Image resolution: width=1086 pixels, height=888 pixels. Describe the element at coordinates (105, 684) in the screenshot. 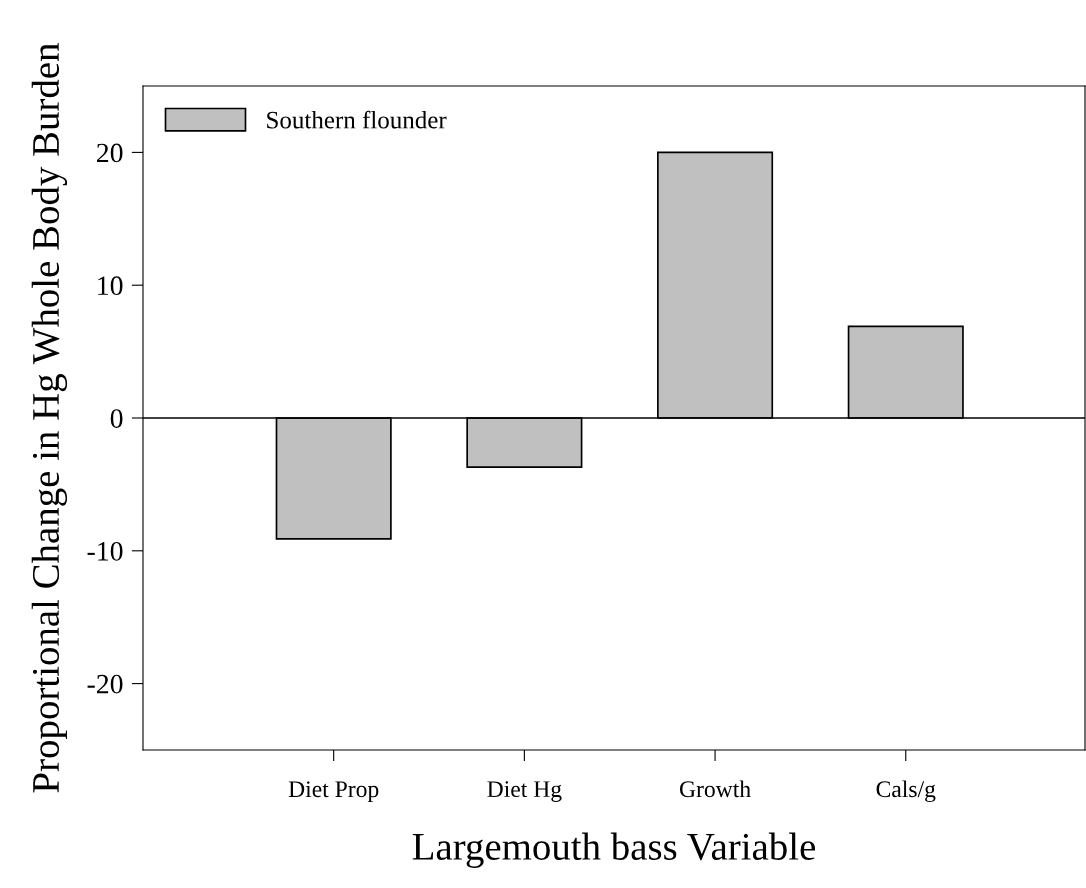

I see `y-tick-label: -20` at that location.